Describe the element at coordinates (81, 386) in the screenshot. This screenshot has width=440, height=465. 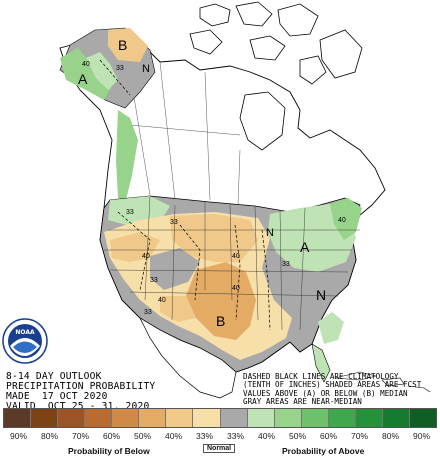
I see `title-line-2: PRECIPITATION PROBABILITY` at that location.